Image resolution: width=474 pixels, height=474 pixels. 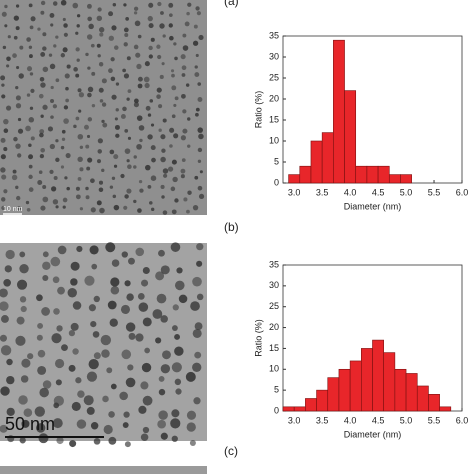 What do you see at coordinates (276, 182) in the screenshot?
I see `y-tick-label: 0` at bounding box center [276, 182].